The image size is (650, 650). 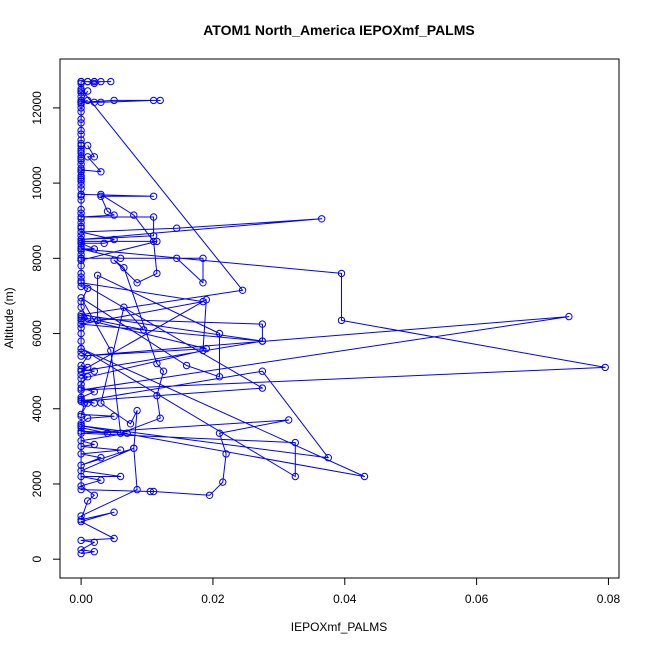 I want to click on y-tick-label: 10000, so click(x=37, y=183).